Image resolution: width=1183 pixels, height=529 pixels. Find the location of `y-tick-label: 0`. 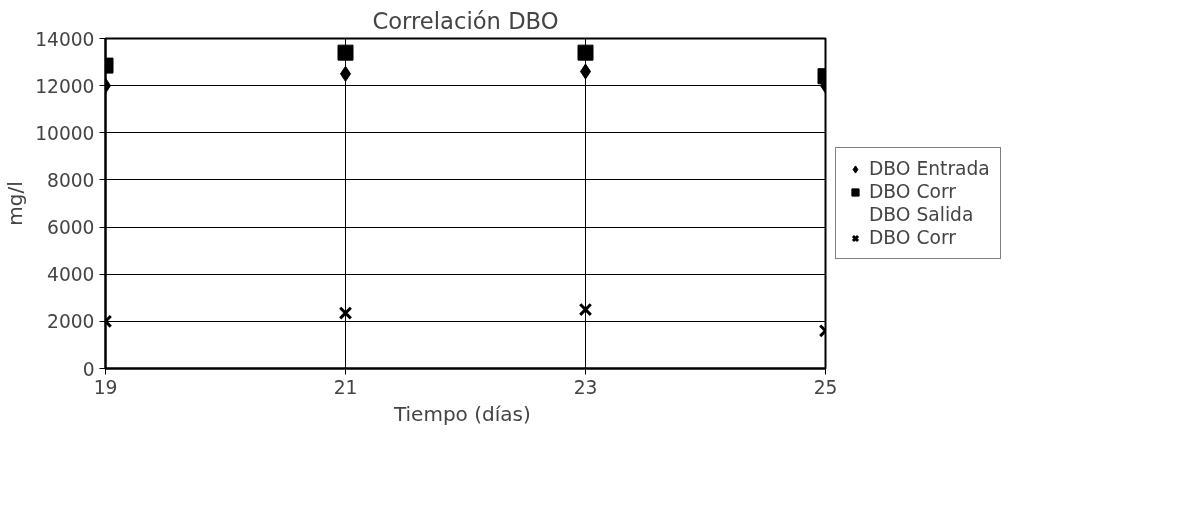

y-tick-label: 0 is located at coordinates (88, 369).